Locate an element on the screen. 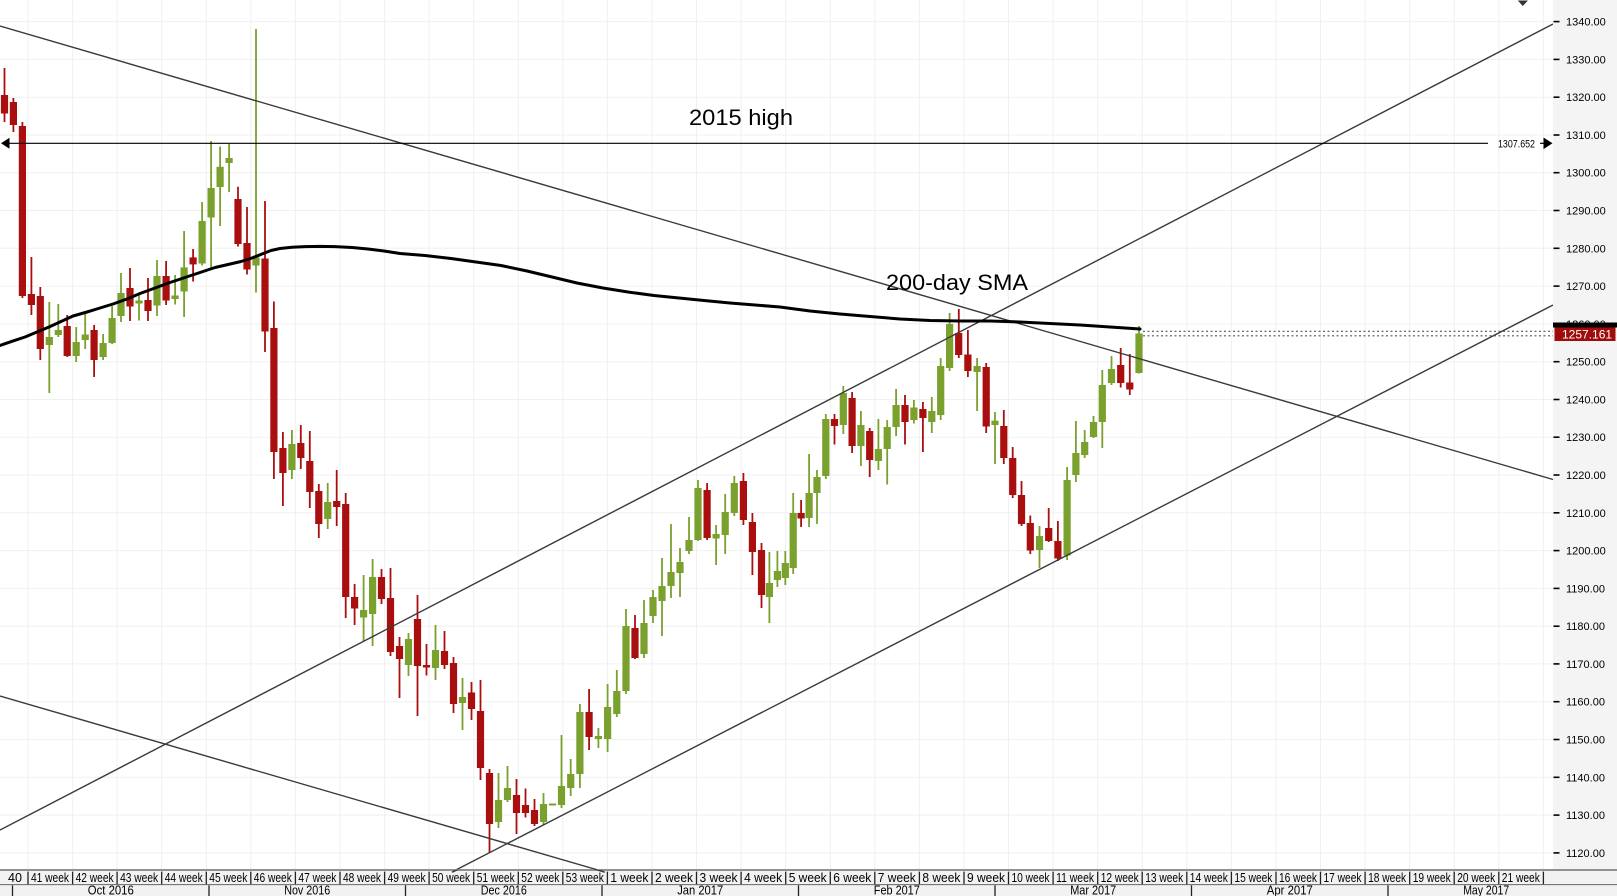 The image size is (1617, 896). svg-text: 51 week is located at coordinates (496, 877).